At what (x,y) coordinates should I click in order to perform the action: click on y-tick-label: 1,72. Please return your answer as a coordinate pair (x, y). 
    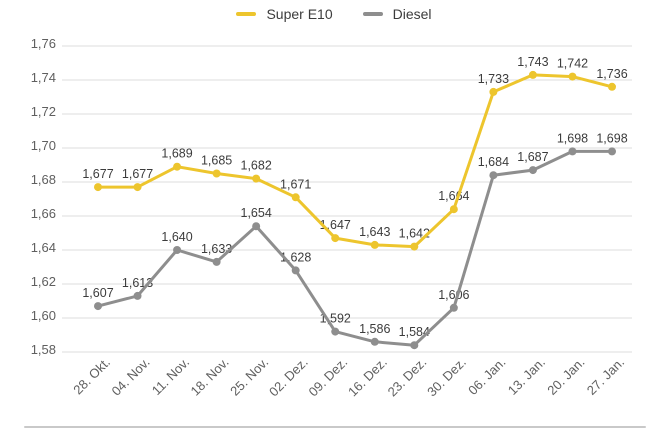
    Looking at the image, I should click on (43, 111).